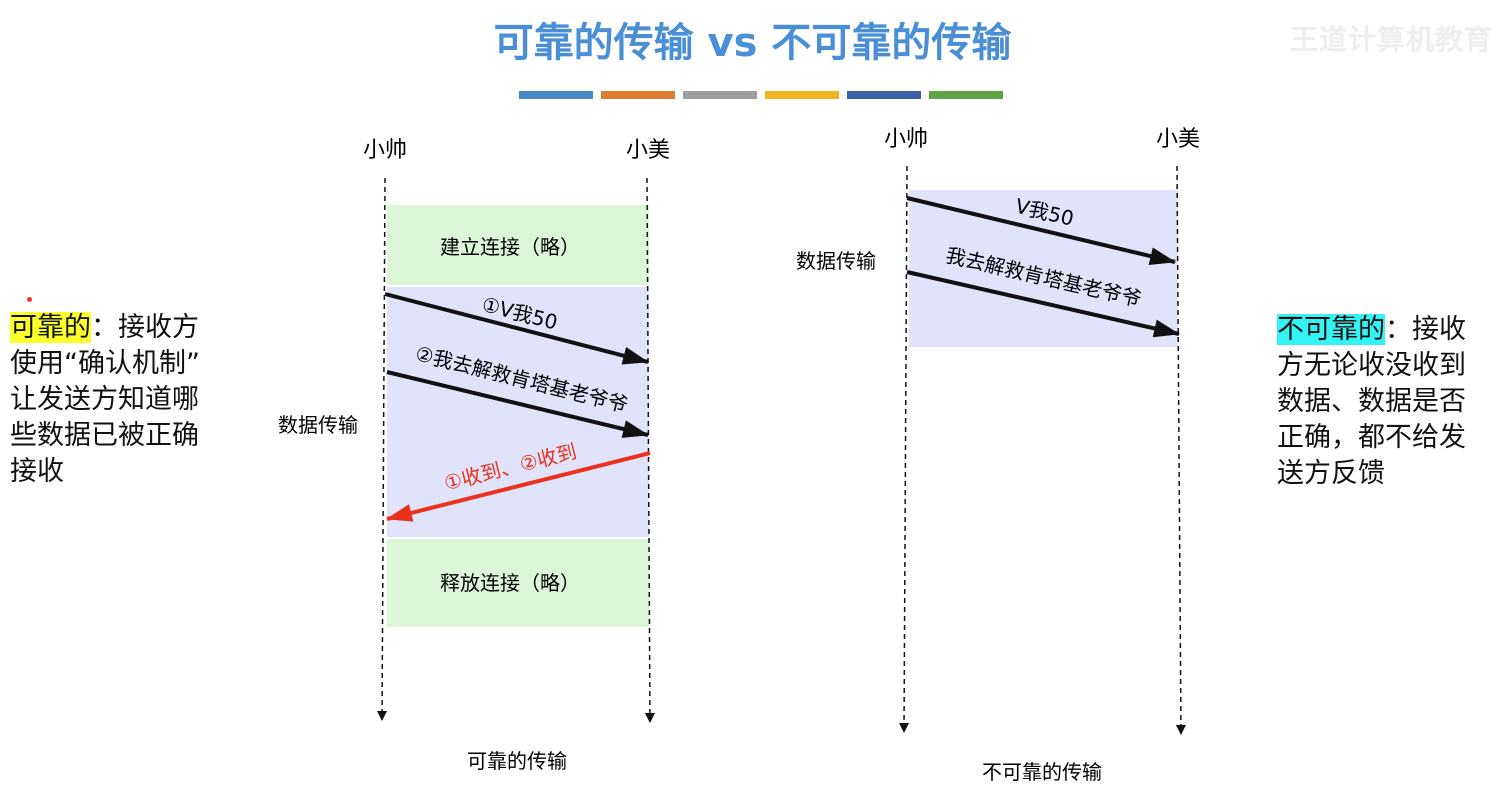 Image resolution: width=1505 pixels, height=790 pixels. Describe the element at coordinates (752, 43) in the screenshot. I see `page-title: 可靠的传输 vs 不可靠的传输` at that location.